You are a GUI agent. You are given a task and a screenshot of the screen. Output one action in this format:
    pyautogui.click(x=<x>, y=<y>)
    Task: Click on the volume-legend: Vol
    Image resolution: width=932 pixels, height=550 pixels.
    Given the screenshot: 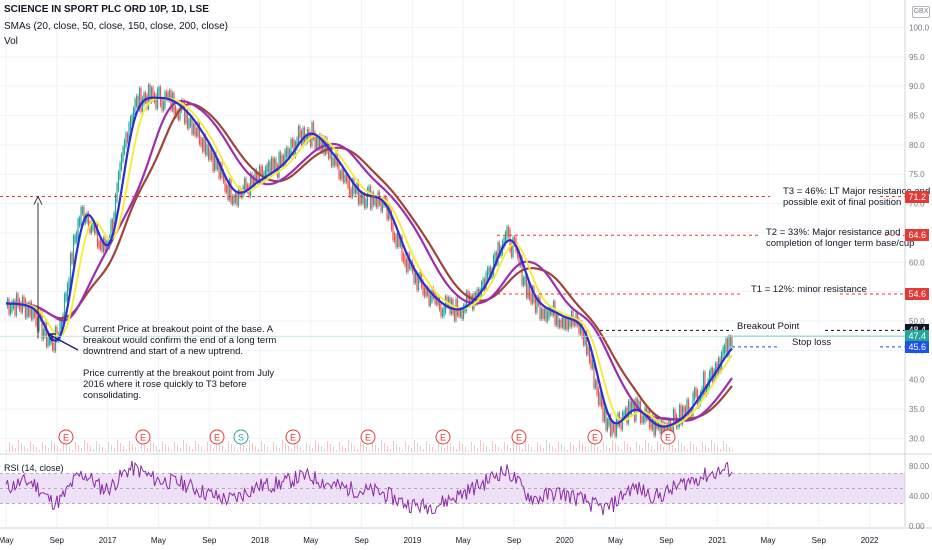 What is the action you would take?
    pyautogui.click(x=11, y=41)
    